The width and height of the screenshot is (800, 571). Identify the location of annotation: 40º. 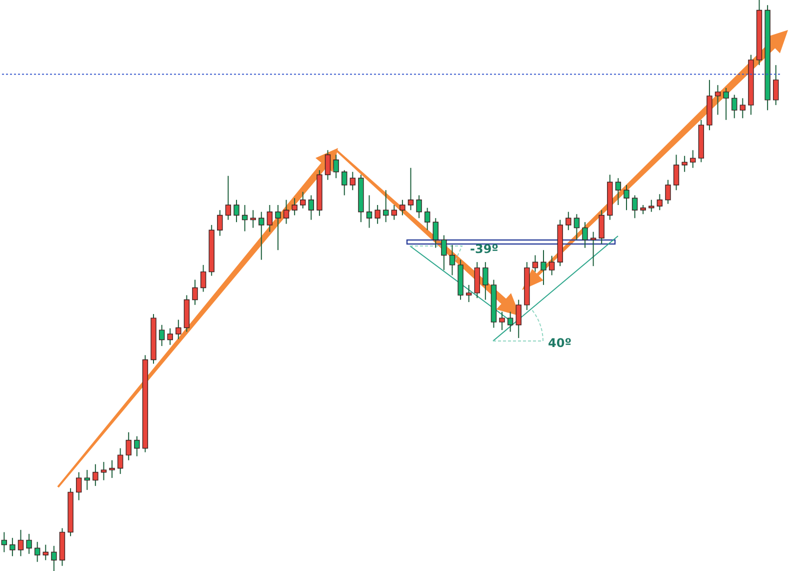
(560, 343).